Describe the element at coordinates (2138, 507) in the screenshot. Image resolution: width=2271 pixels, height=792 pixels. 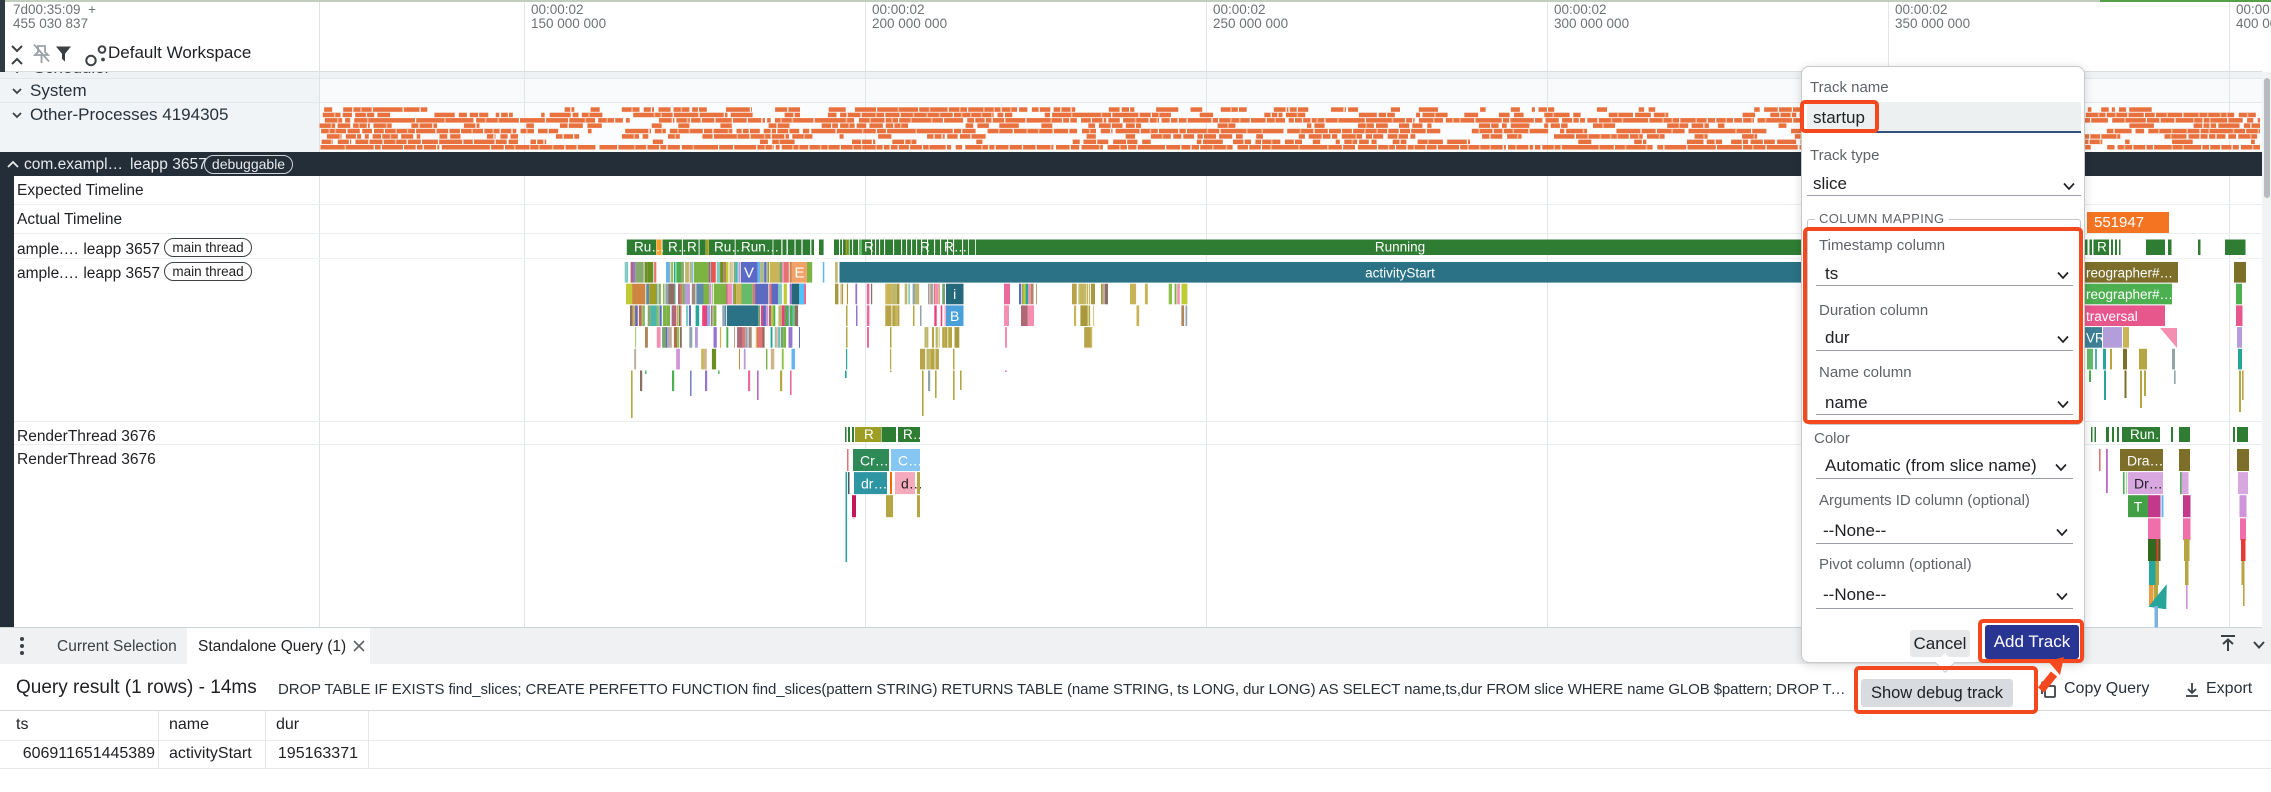
I see `svg-text: T` at that location.